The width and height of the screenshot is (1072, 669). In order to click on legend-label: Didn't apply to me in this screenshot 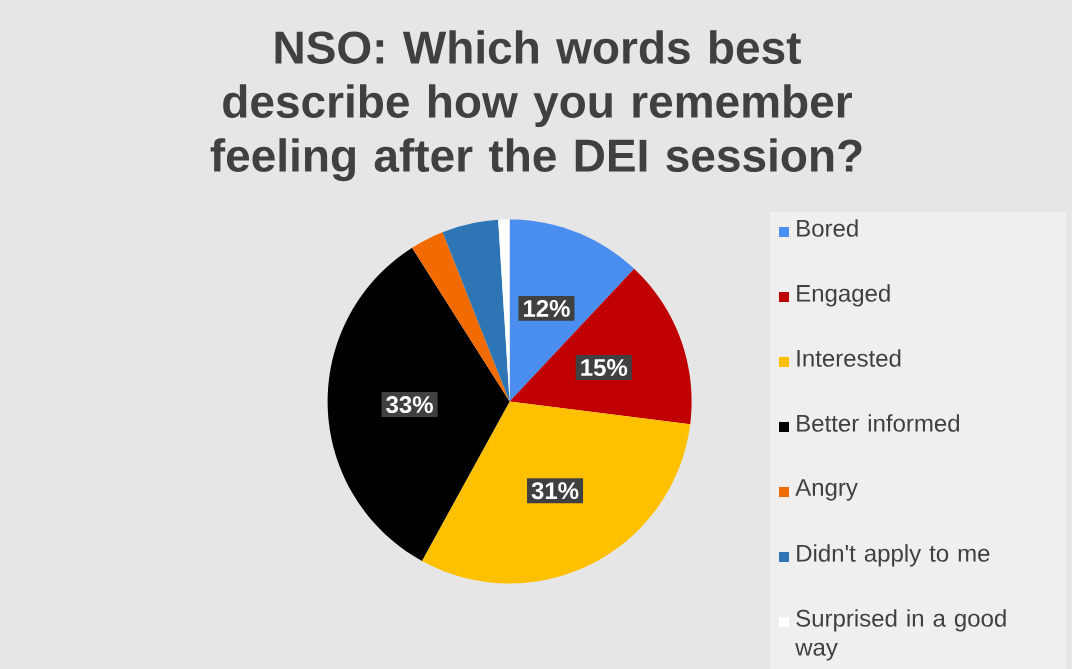, I will do `click(893, 555)`.